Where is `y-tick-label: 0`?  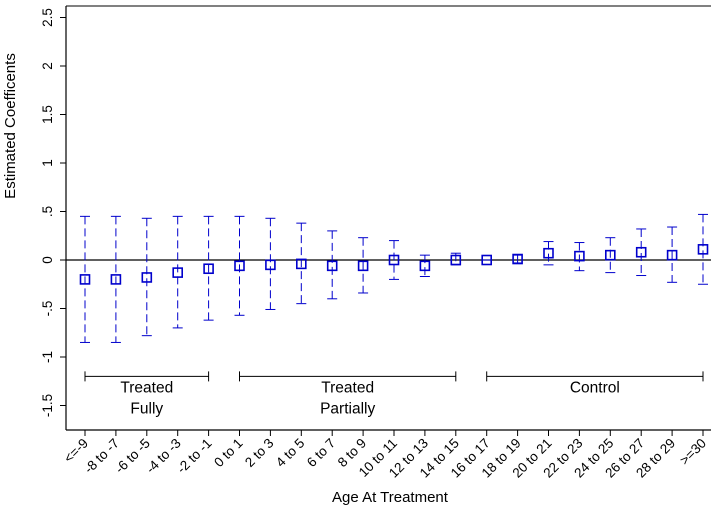 y-tick-label: 0 is located at coordinates (47, 260).